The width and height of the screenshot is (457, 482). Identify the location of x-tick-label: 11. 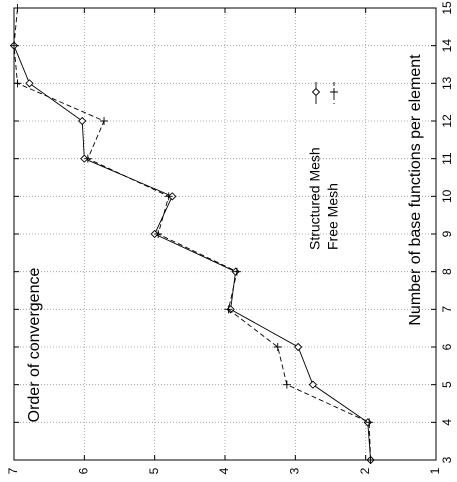
(447, 158).